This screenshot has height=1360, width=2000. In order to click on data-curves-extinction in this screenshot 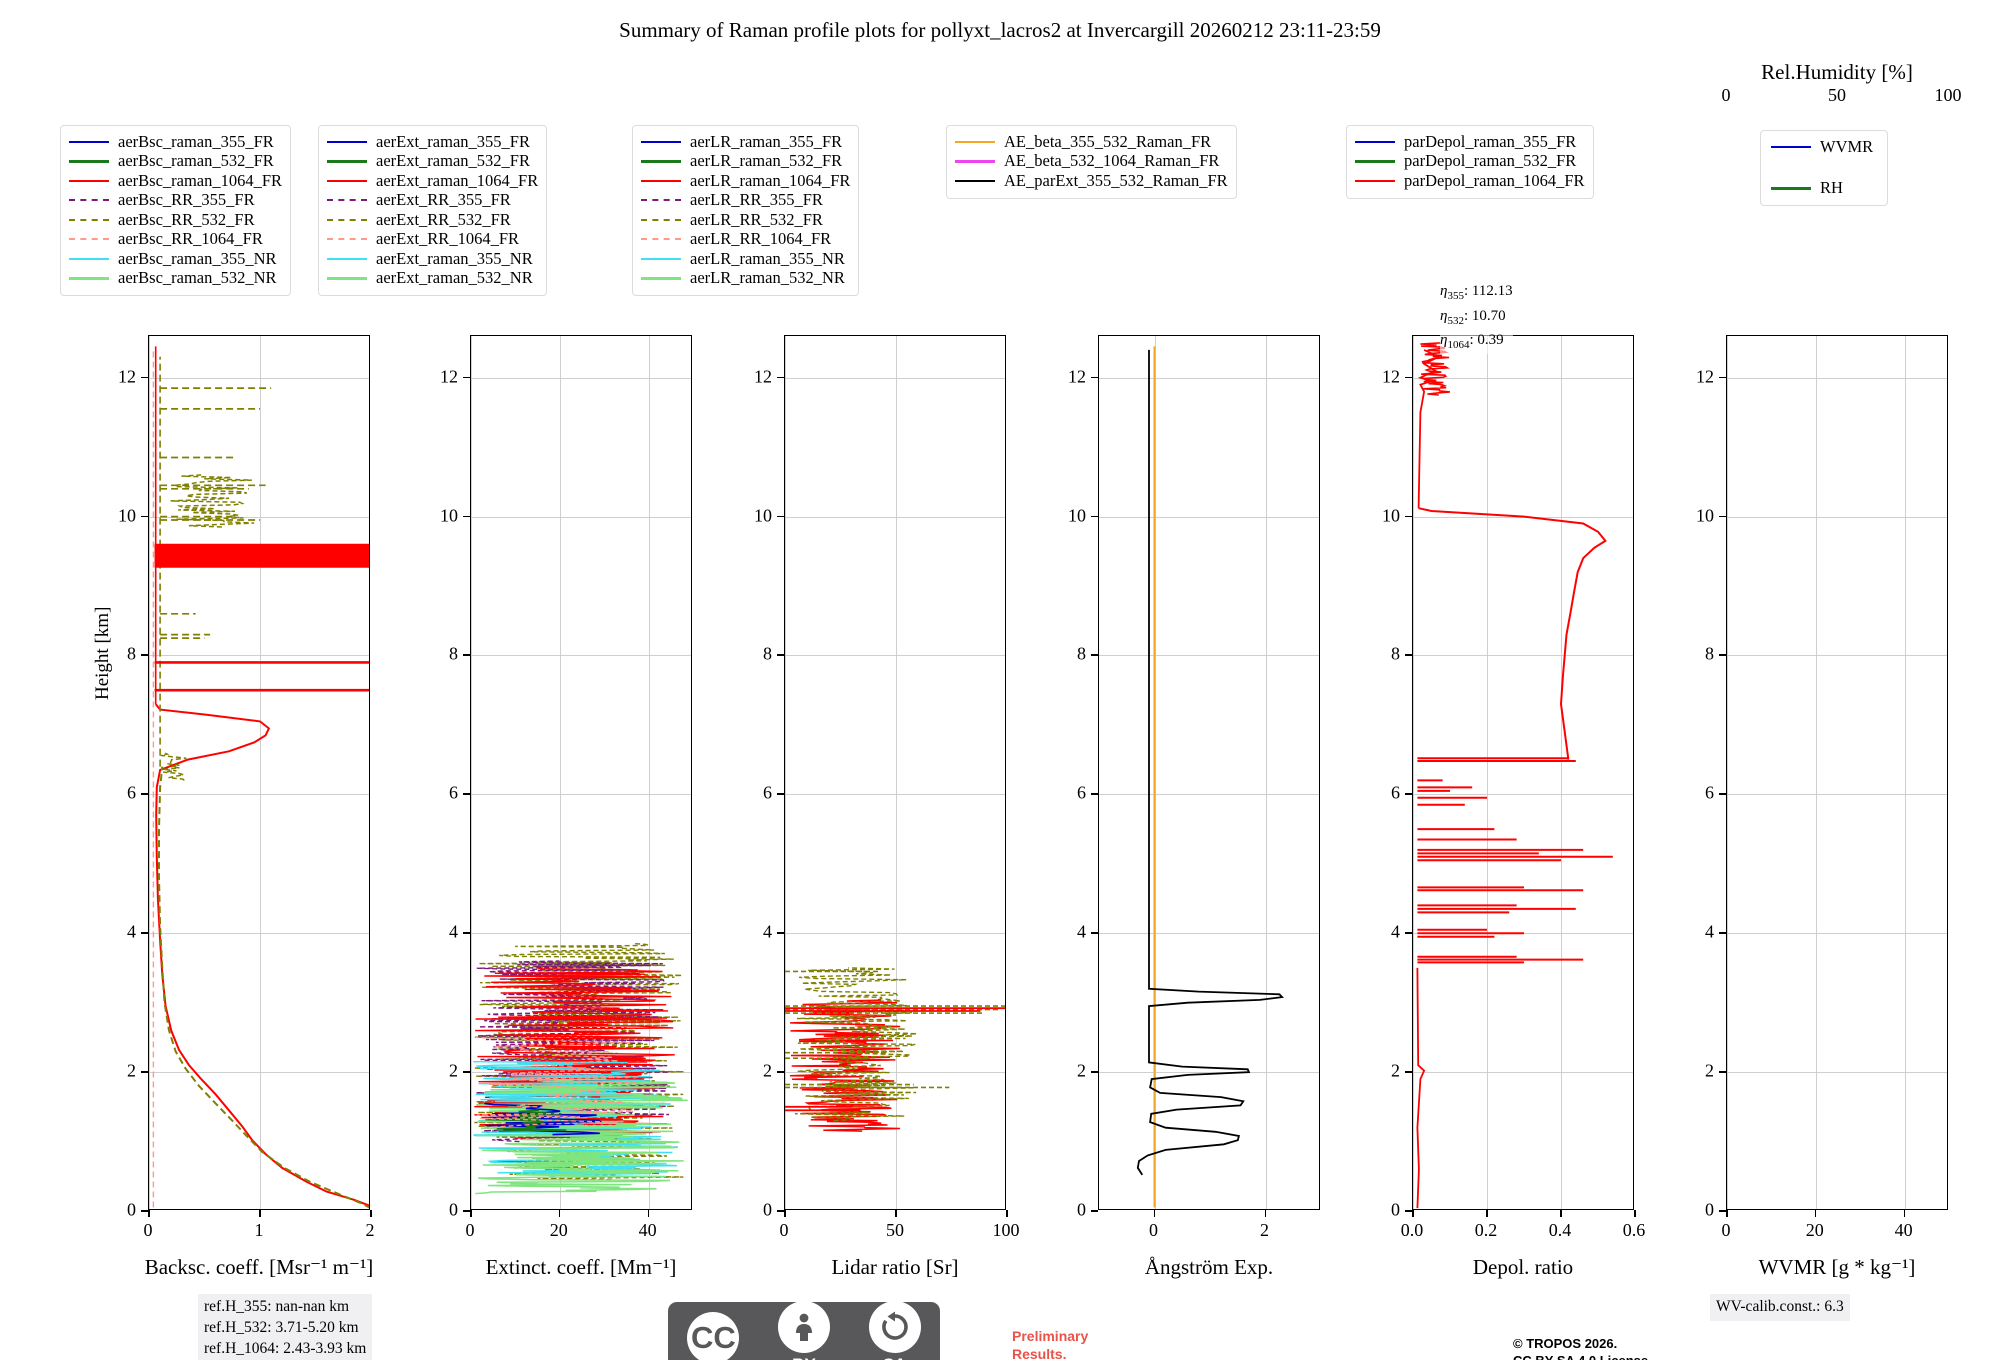, I will do `click(580, 1068)`.